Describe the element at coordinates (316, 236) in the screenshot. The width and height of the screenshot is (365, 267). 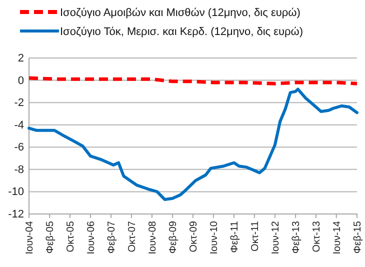
I see `x-tick-label: Οκτ-13` at that location.